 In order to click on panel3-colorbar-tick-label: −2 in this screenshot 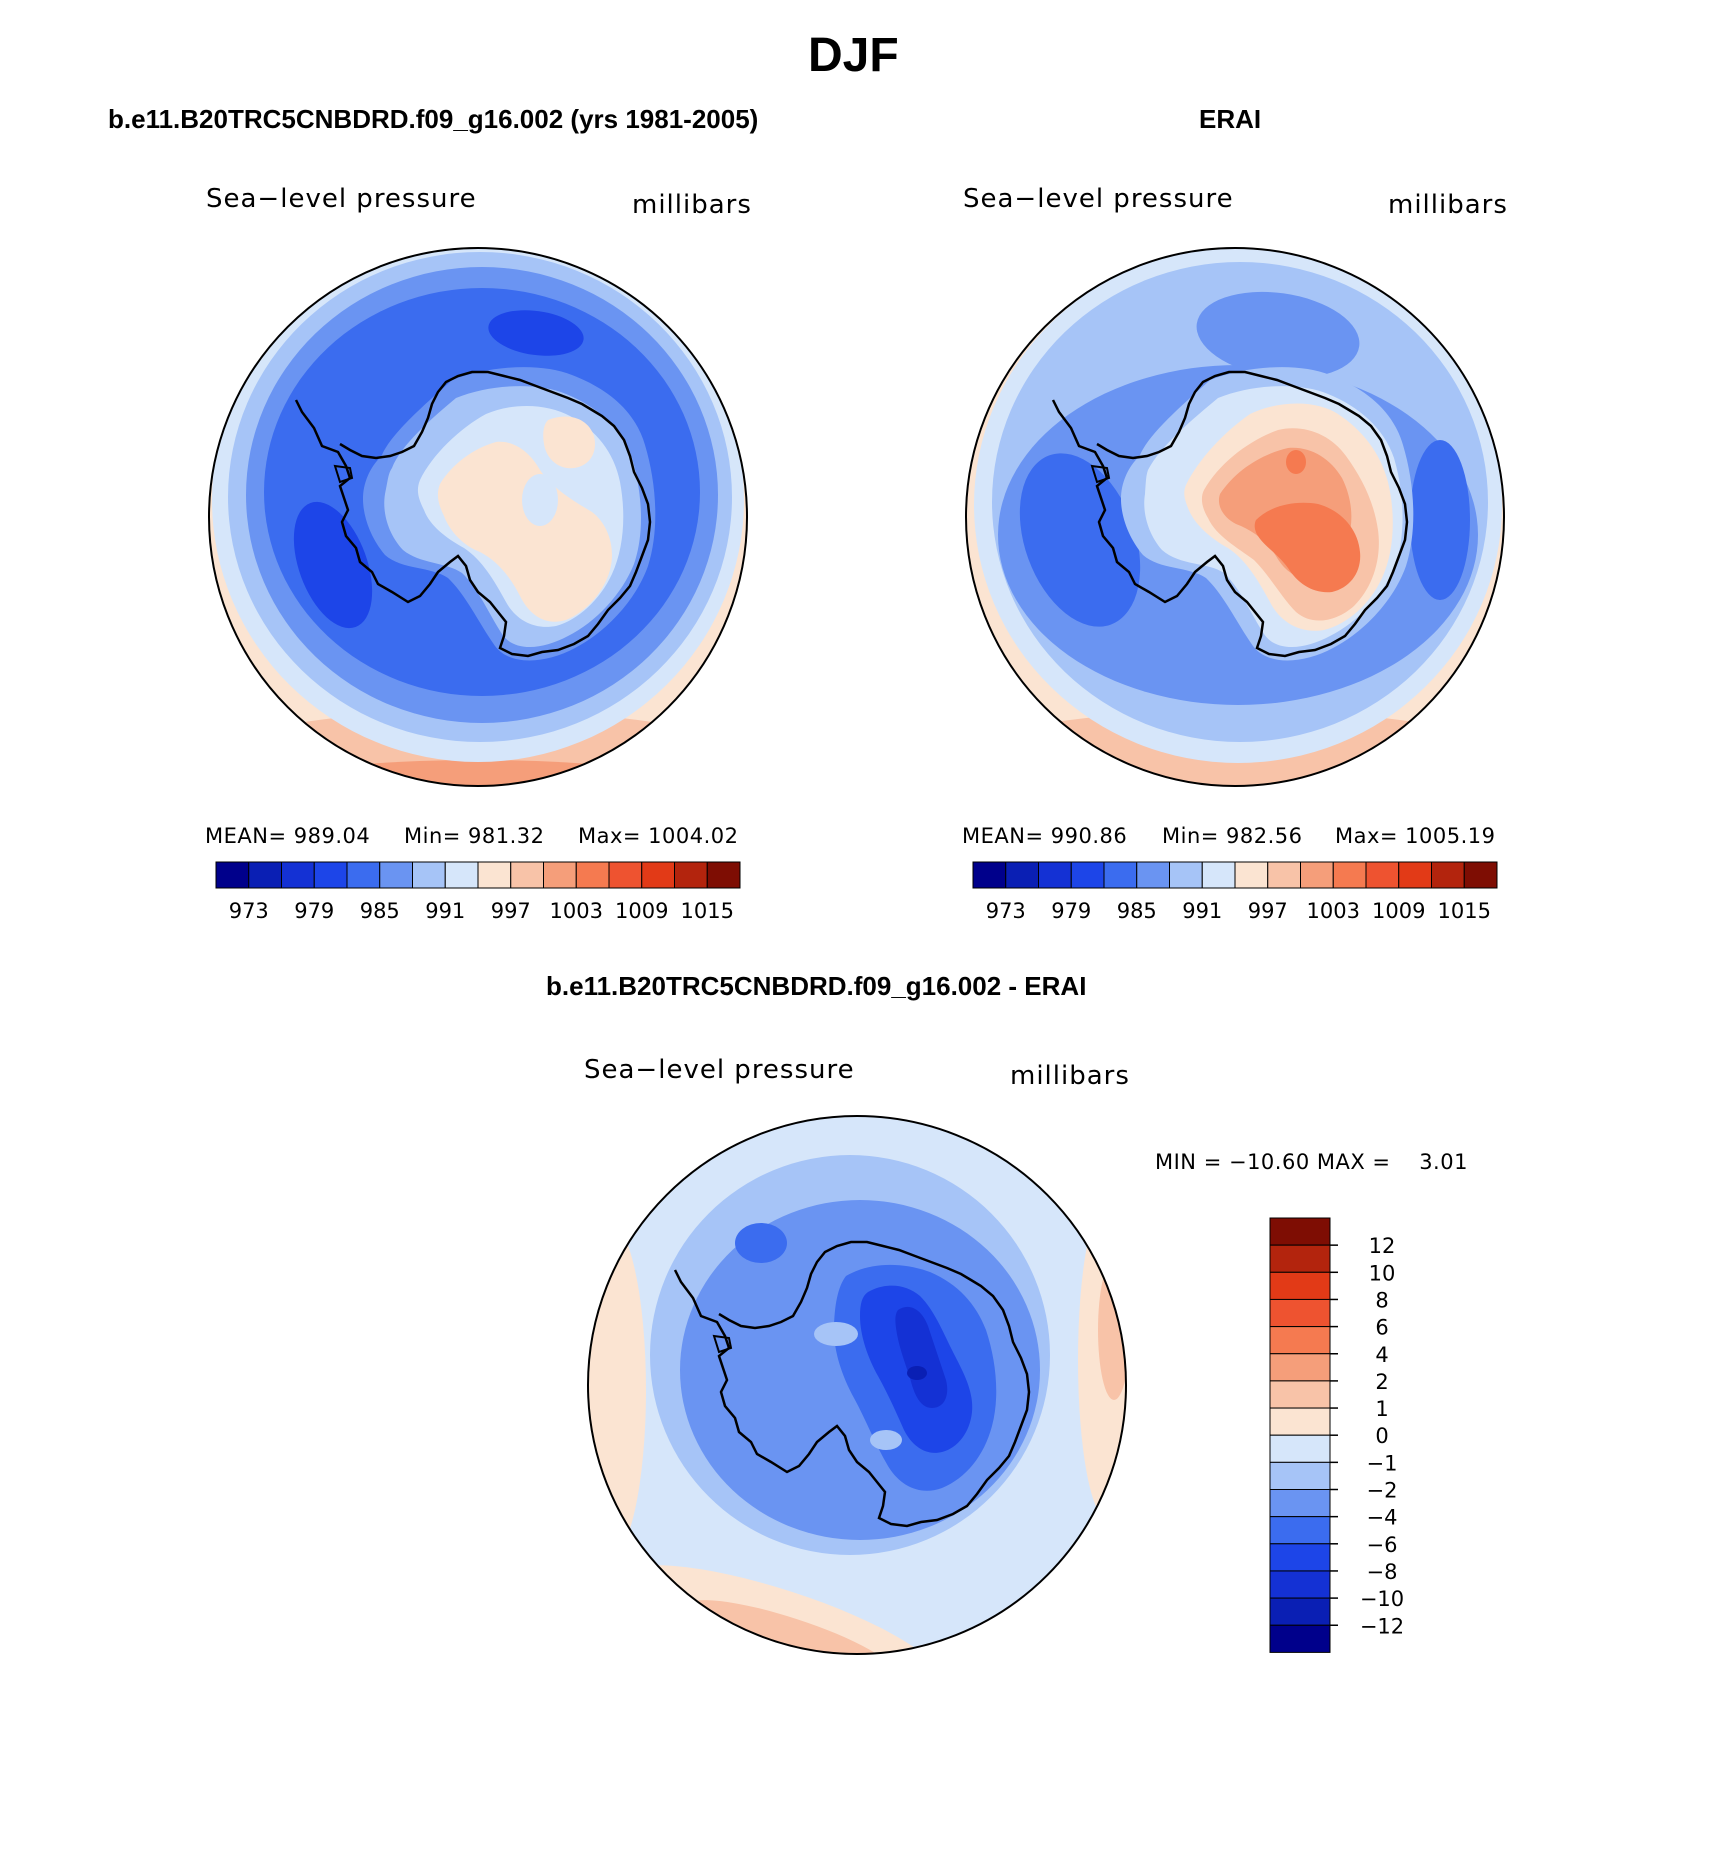, I will do `click(1382, 1491)`.